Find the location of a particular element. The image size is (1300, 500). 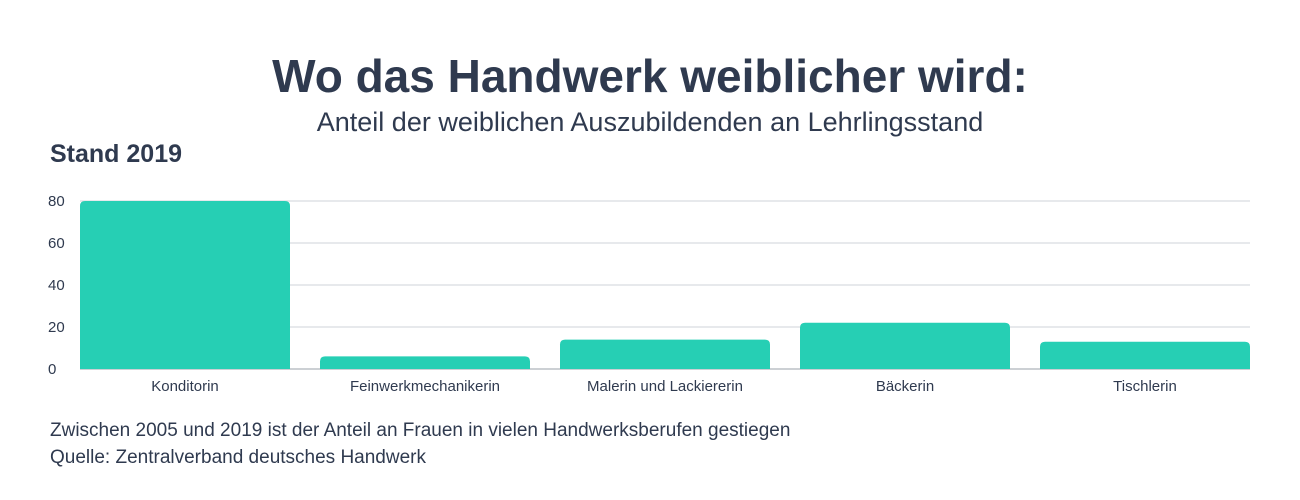

y-tick-label: 60 is located at coordinates (56, 243).